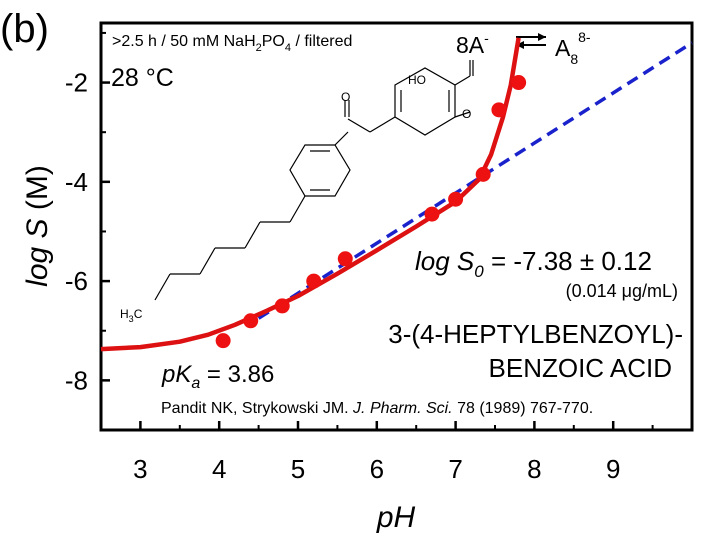 Image resolution: width=703 pixels, height=534 pixels. Describe the element at coordinates (396, 517) in the screenshot. I see `x-axis-label: pH` at that location.